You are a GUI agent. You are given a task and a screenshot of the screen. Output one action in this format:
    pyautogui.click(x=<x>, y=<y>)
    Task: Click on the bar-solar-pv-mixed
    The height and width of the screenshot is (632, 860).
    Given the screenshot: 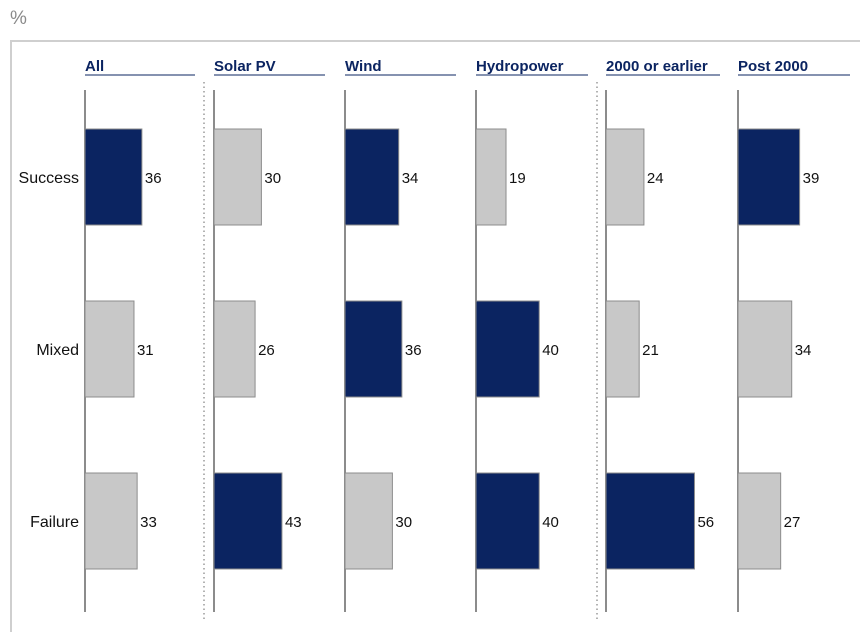 What is the action you would take?
    pyautogui.click(x=234, y=349)
    